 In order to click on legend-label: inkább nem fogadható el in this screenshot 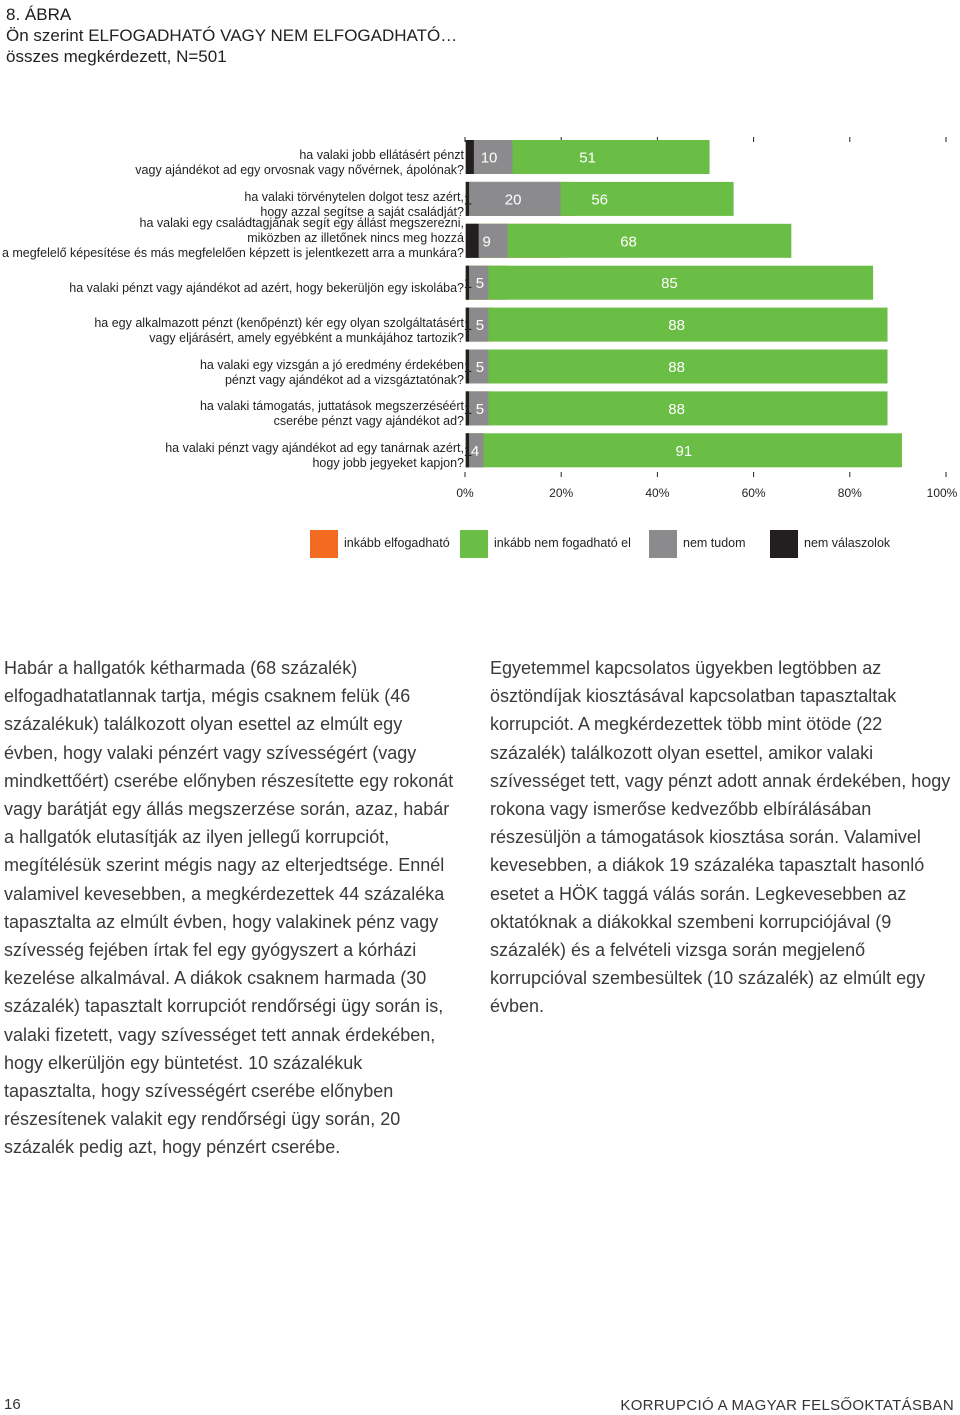, I will do `click(562, 543)`.